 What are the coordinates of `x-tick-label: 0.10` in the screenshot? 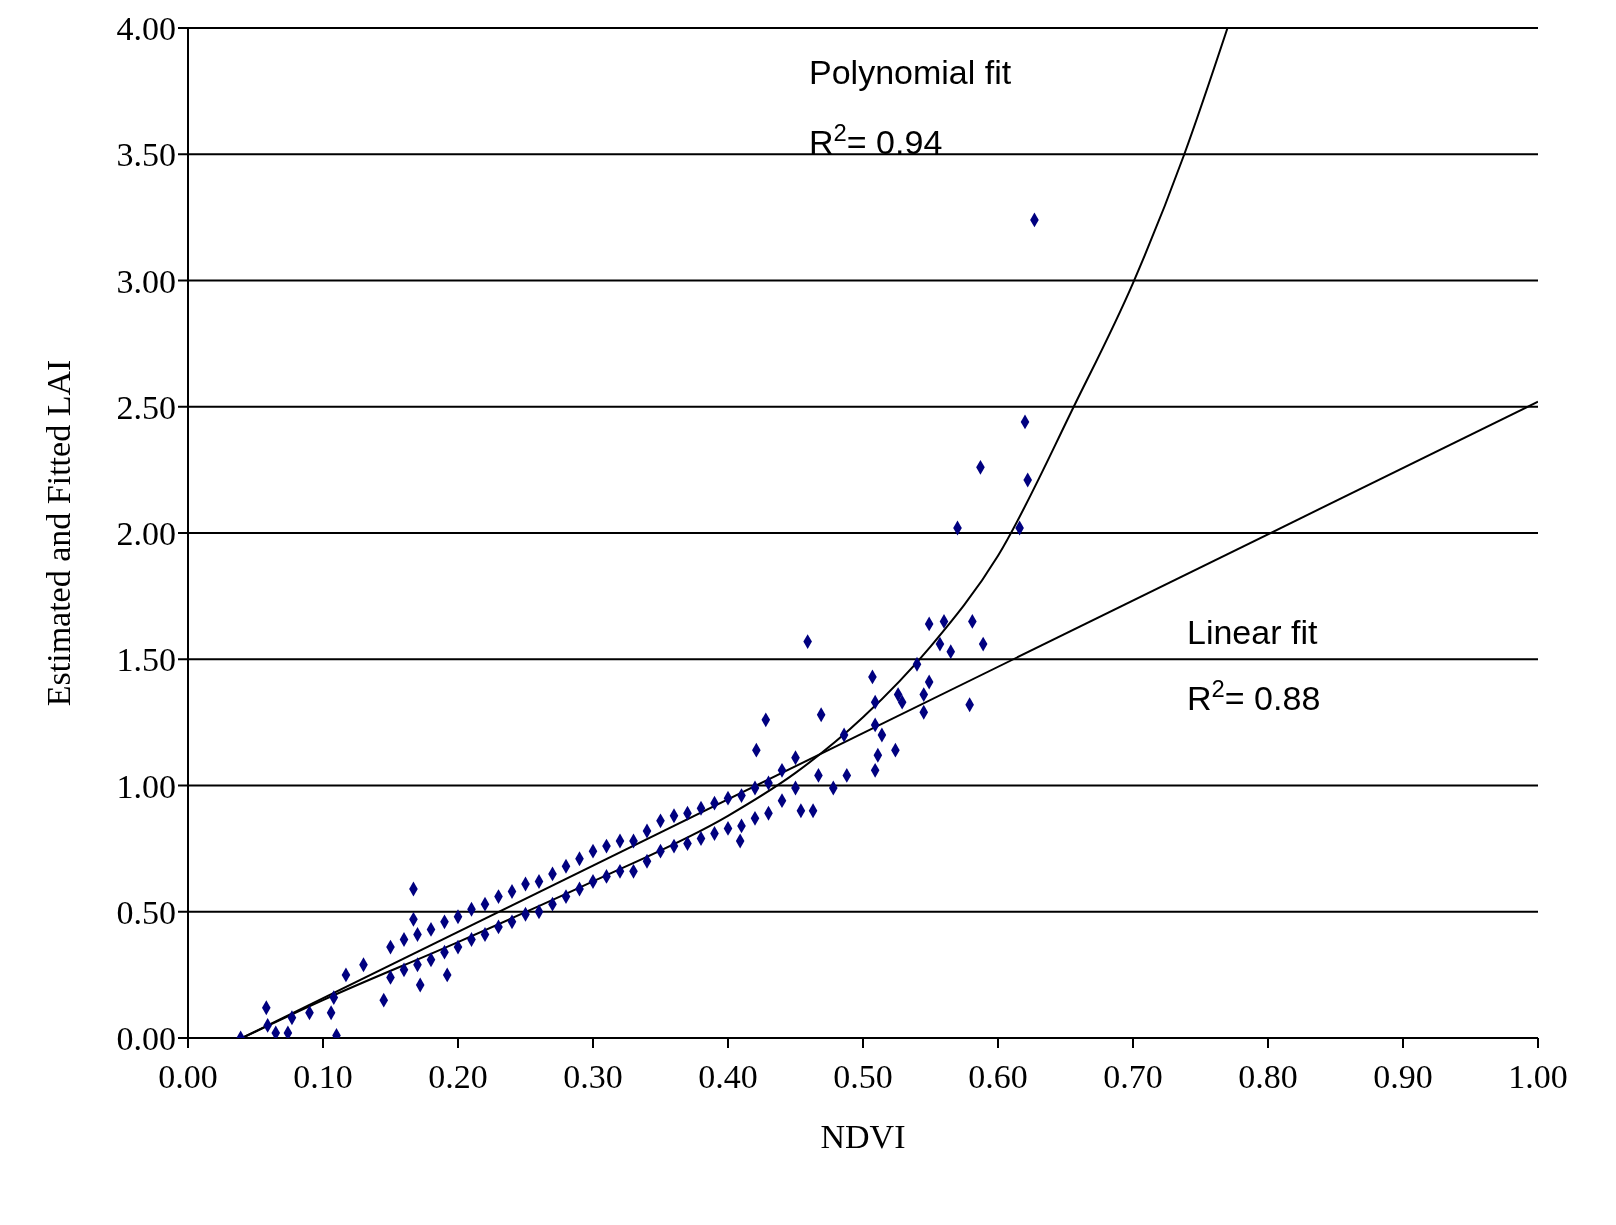 It's located at (323, 1077).